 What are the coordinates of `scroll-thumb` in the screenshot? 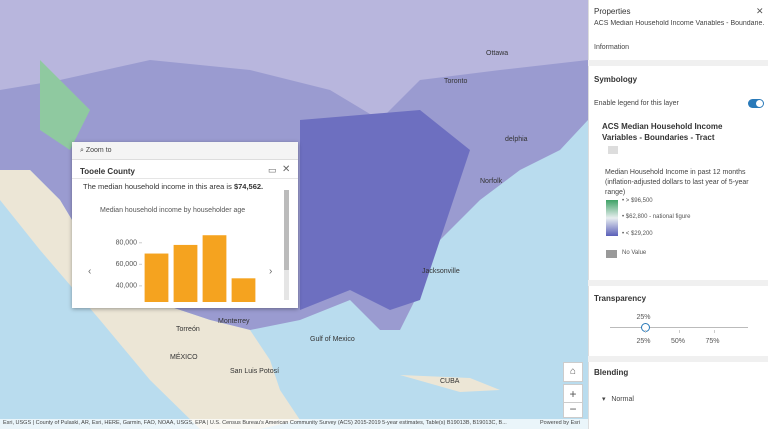 It's located at (286, 230).